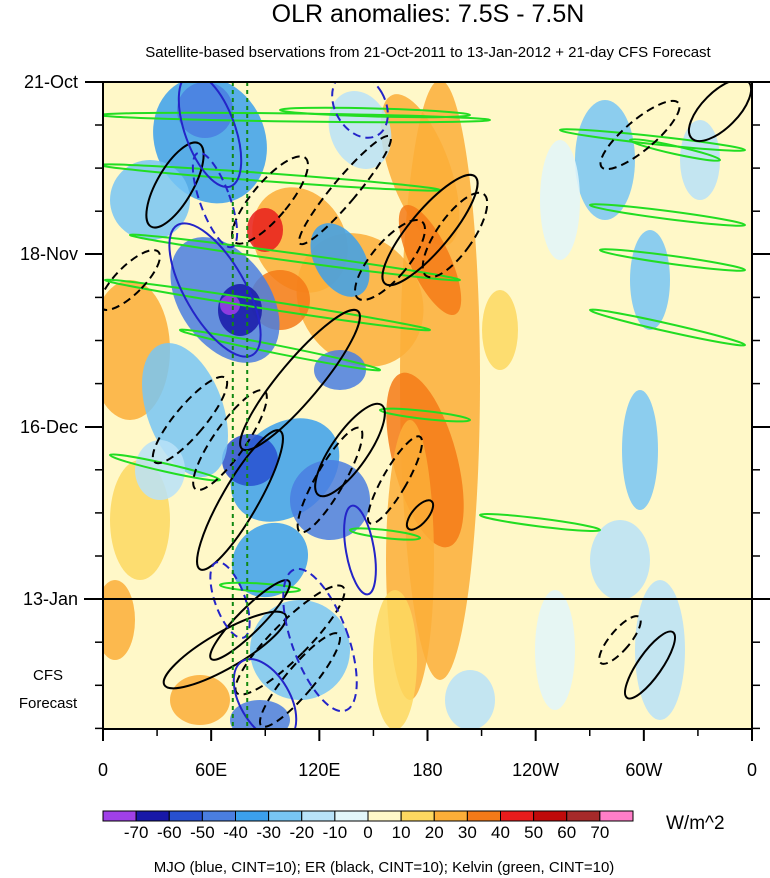  I want to click on y-tick-label: 16-Dec, so click(49, 427).